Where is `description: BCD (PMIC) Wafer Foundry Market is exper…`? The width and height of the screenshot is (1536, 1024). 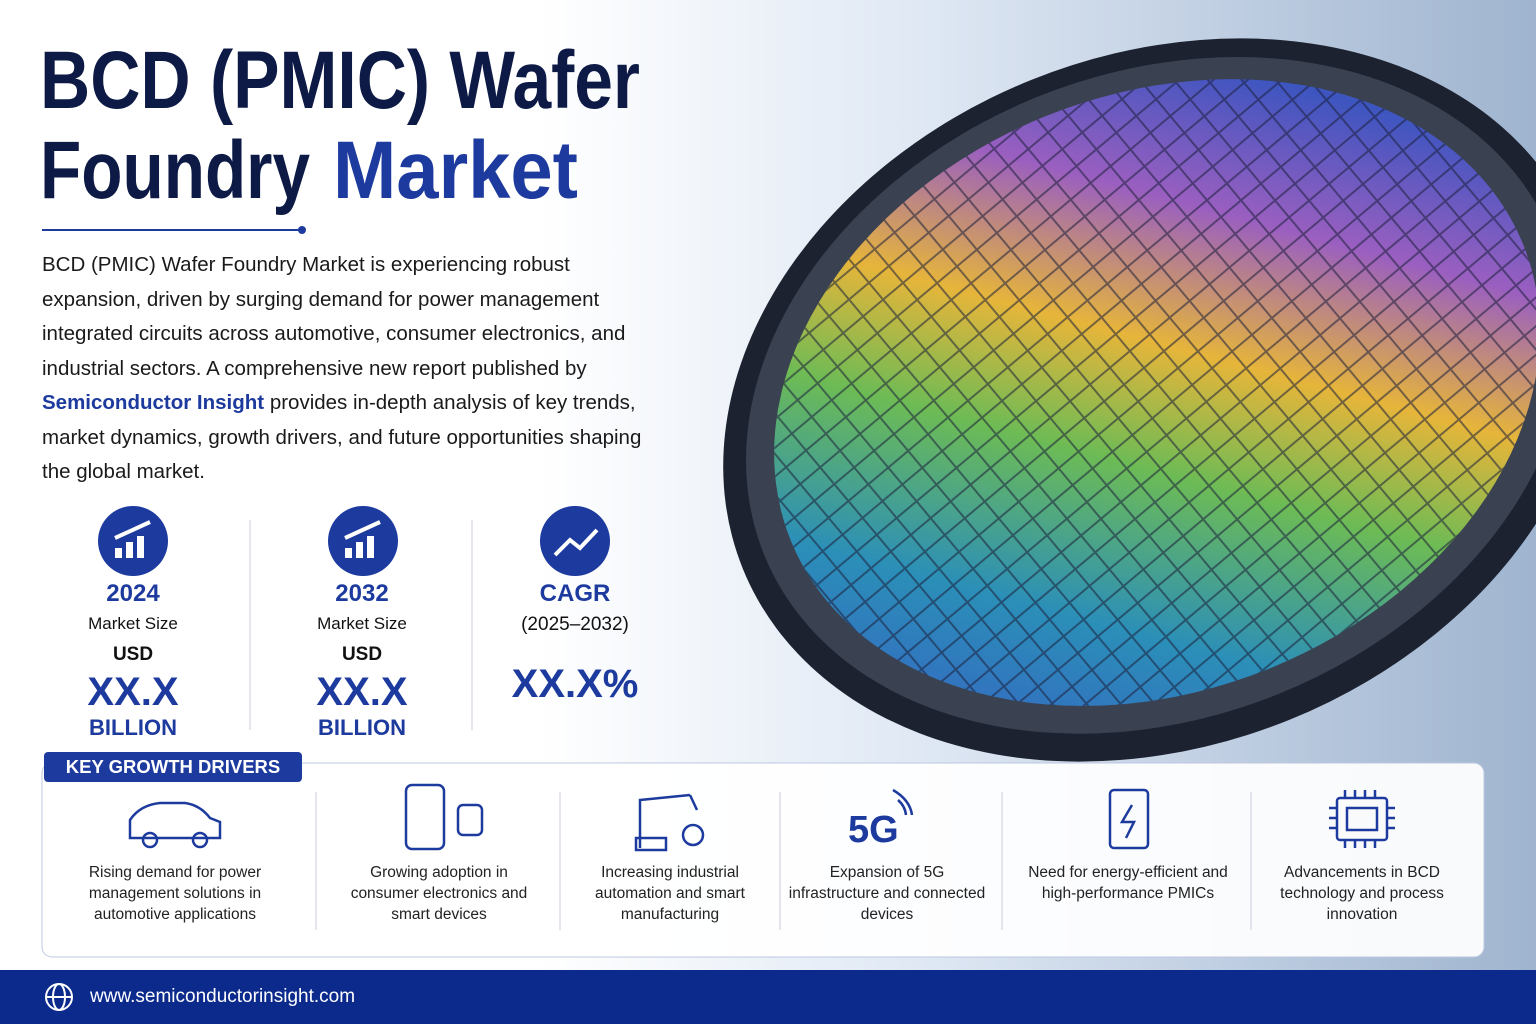
description: BCD (PMIC) Wafer Foundry Market is exper… is located at coordinates (347, 369).